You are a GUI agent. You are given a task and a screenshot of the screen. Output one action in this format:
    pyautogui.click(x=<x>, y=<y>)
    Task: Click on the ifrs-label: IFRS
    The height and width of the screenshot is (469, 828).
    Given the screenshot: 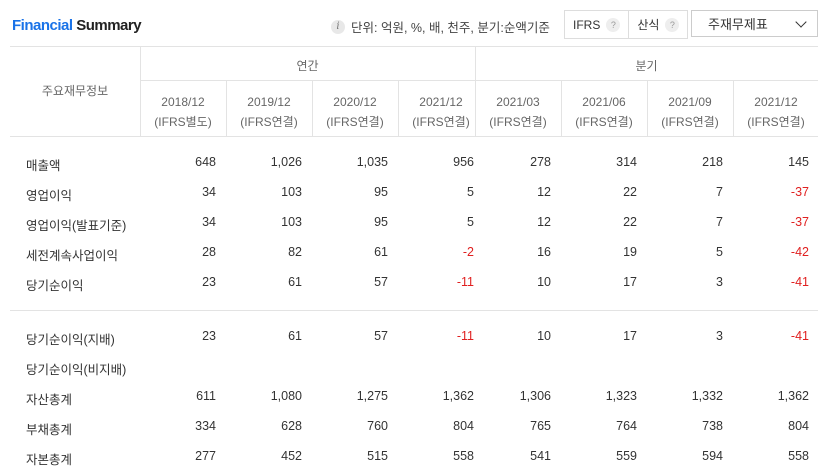 What is the action you would take?
    pyautogui.click(x=587, y=24)
    